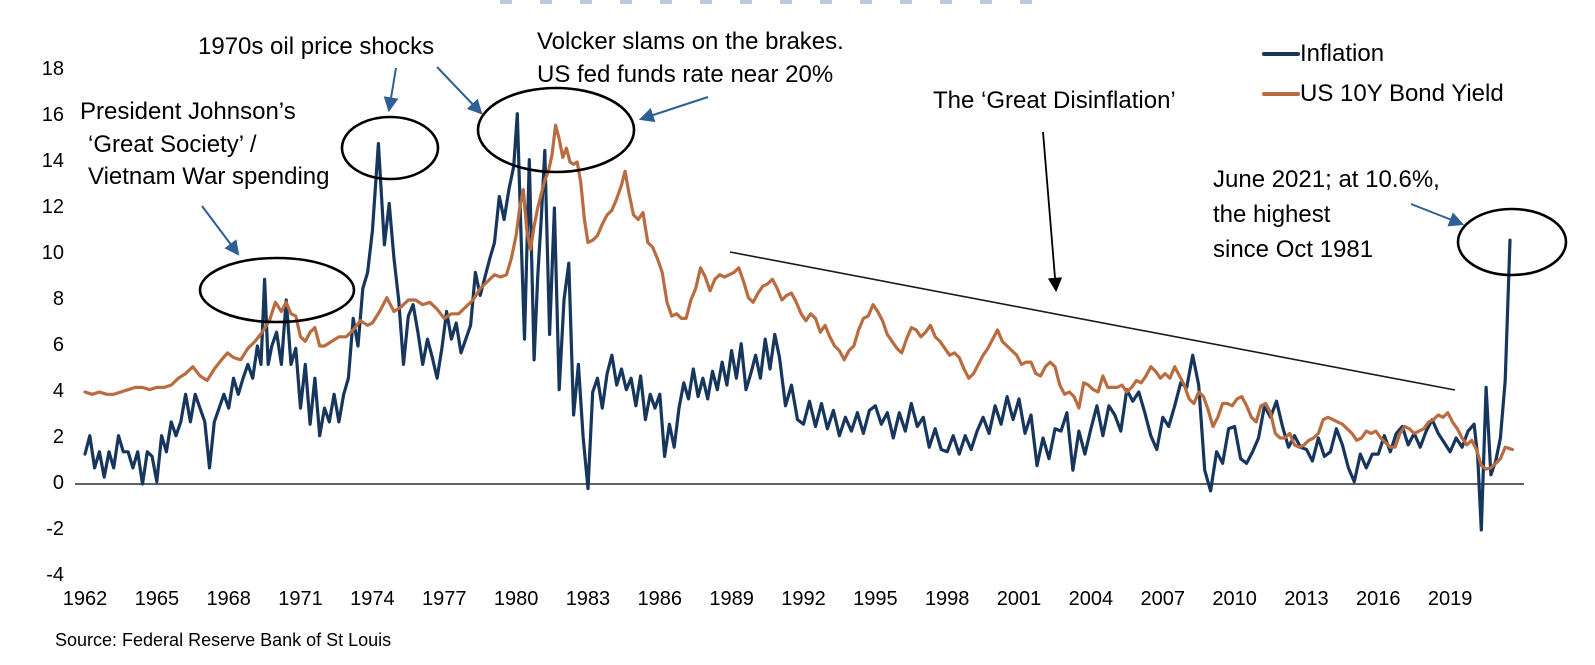 The height and width of the screenshot is (665, 1595). I want to click on y-tick-label: 16, so click(52, 115).